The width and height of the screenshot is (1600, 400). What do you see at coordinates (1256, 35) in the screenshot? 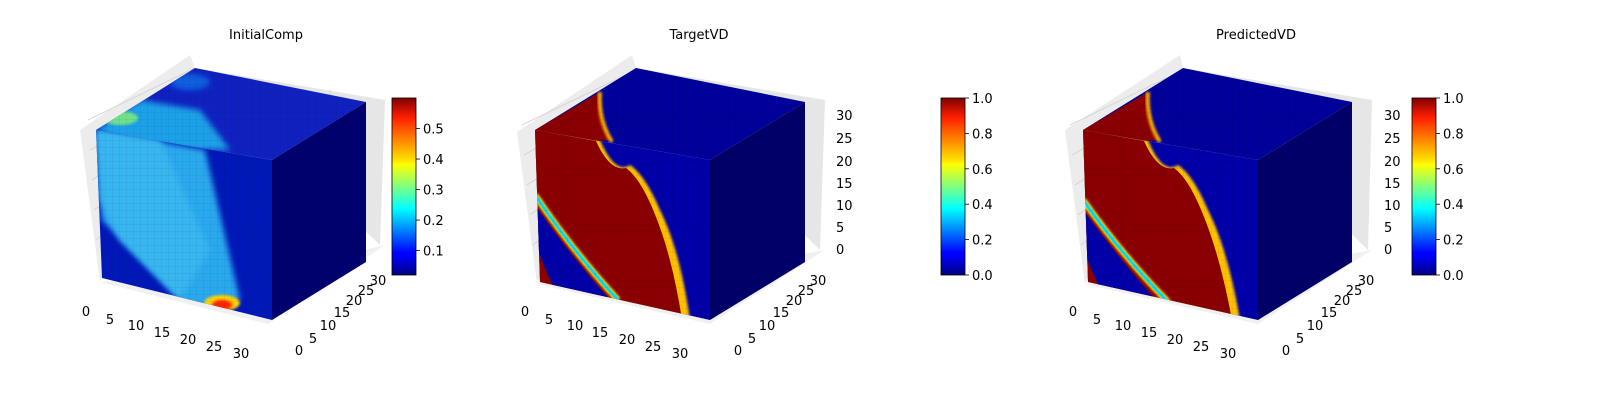
I see `chart-title: PredictedVD` at bounding box center [1256, 35].